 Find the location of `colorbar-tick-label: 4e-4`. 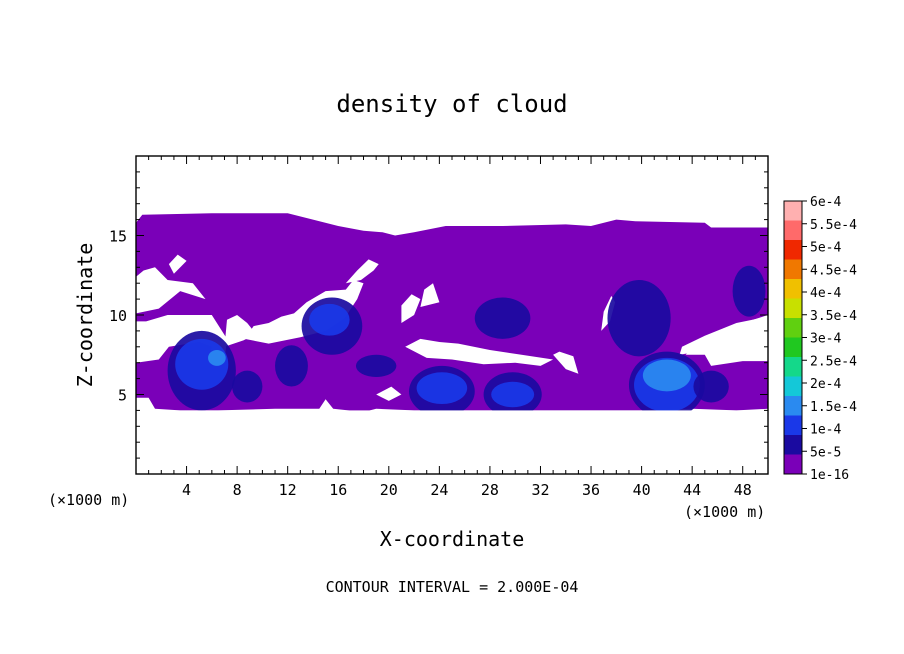

colorbar-tick-label: 4e-4 is located at coordinates (825, 293).